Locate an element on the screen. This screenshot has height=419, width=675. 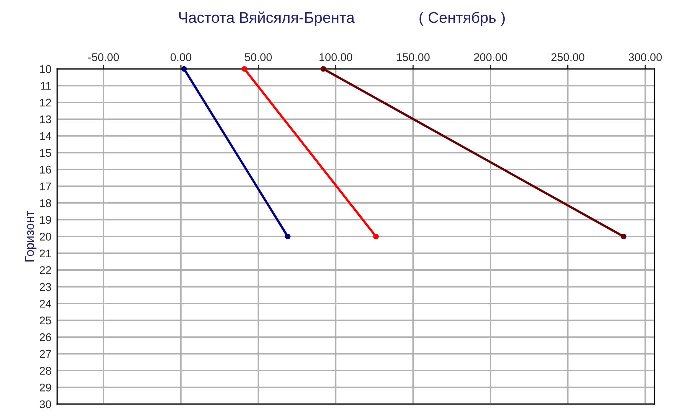
x-tick-label: 0.00 is located at coordinates (181, 58).